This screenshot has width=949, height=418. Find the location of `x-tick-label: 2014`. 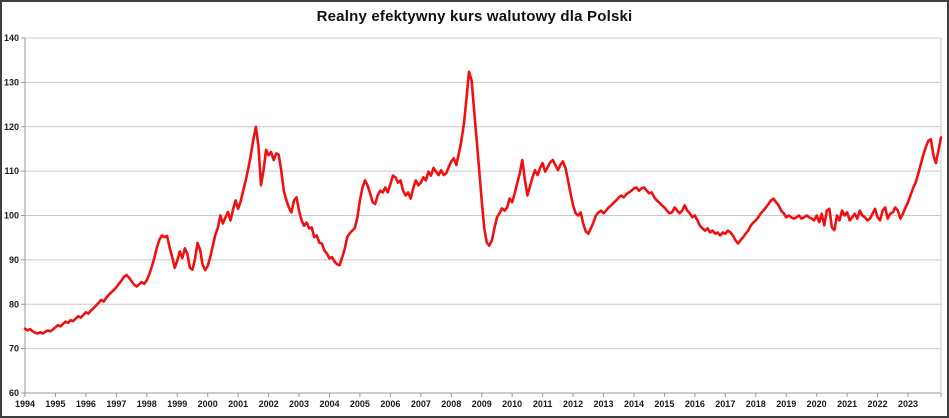

x-tick-label: 2014 is located at coordinates (634, 404).